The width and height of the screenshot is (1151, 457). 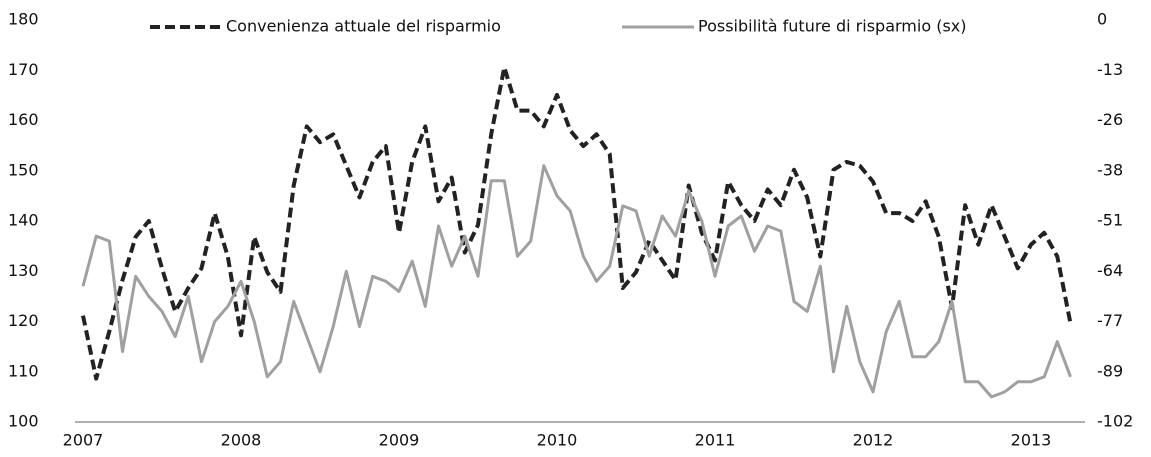 What do you see at coordinates (1110, 69) in the screenshot?
I see `y2-tick-label: -13` at bounding box center [1110, 69].